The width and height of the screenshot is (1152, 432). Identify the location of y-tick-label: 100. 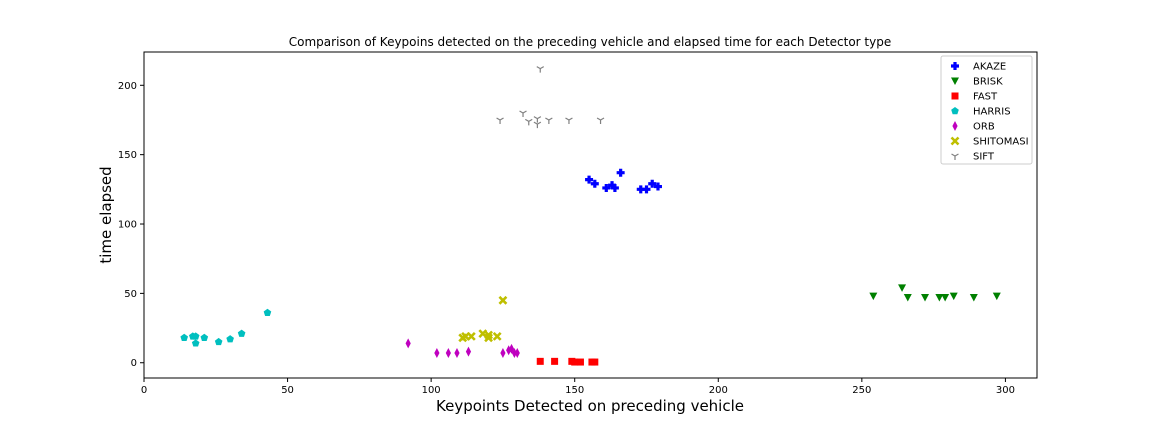
(127, 225).